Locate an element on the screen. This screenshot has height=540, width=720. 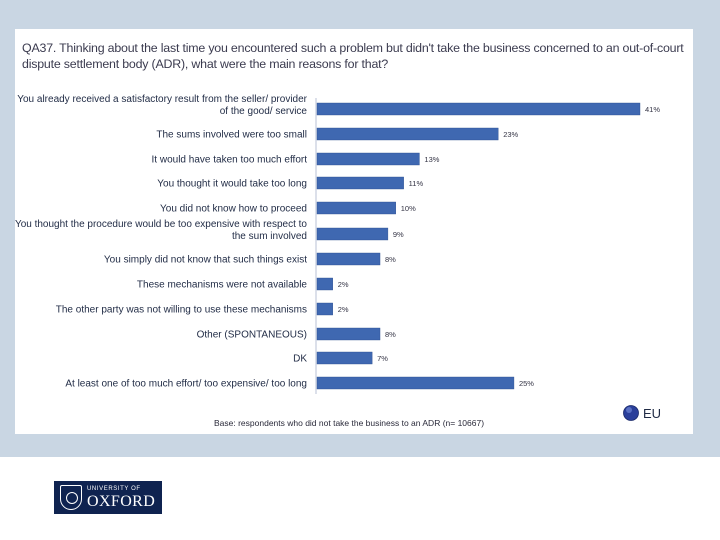
value-label: 7% is located at coordinates (382, 358).